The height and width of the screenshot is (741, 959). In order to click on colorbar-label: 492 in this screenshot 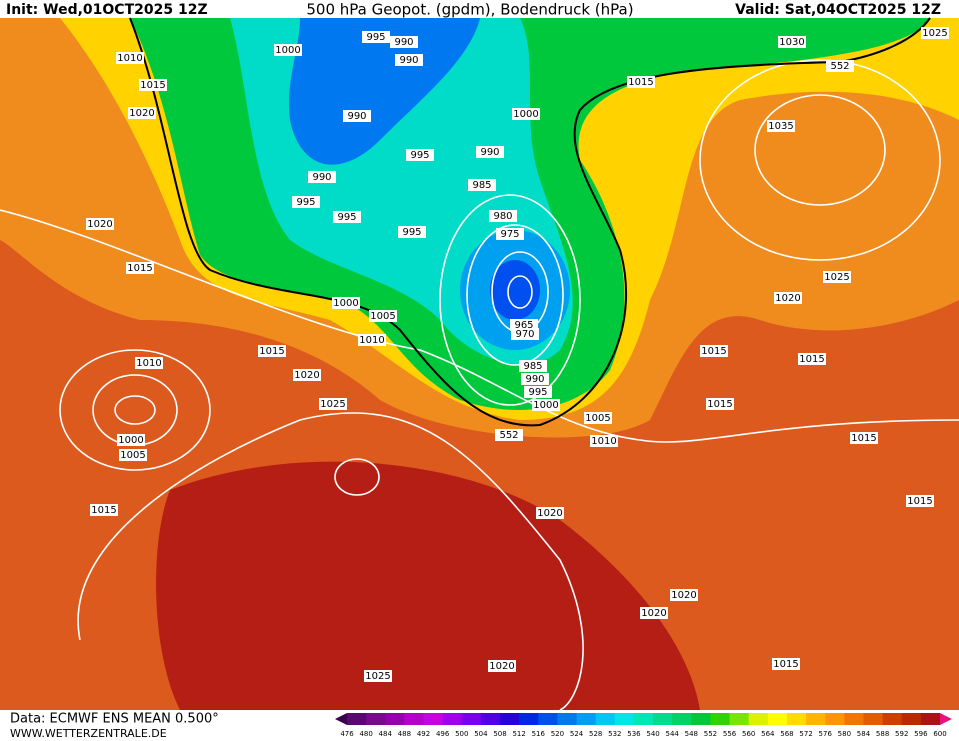, I will do `click(423, 734)`.